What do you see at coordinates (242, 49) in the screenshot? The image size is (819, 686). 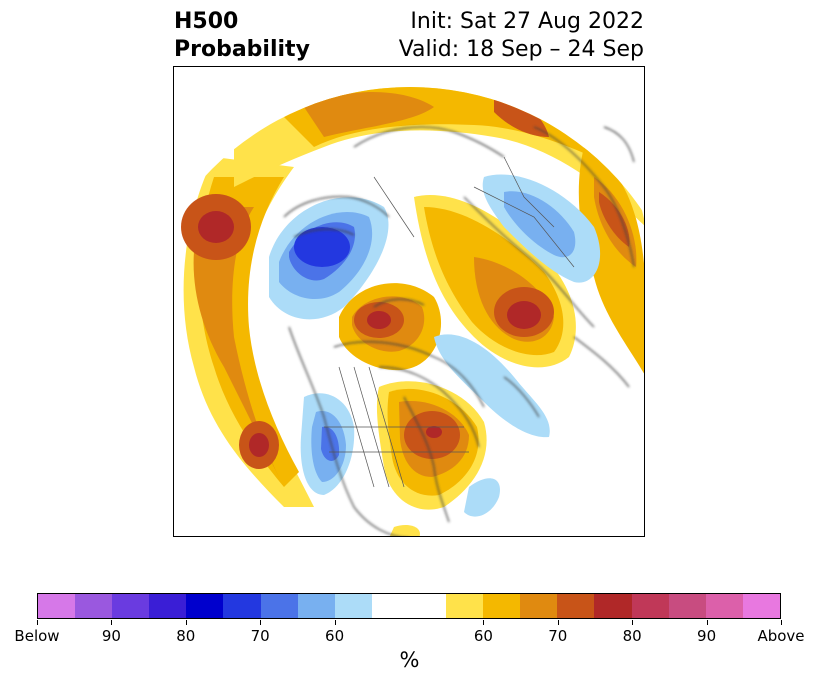 I see `title-product: Probability` at bounding box center [242, 49].